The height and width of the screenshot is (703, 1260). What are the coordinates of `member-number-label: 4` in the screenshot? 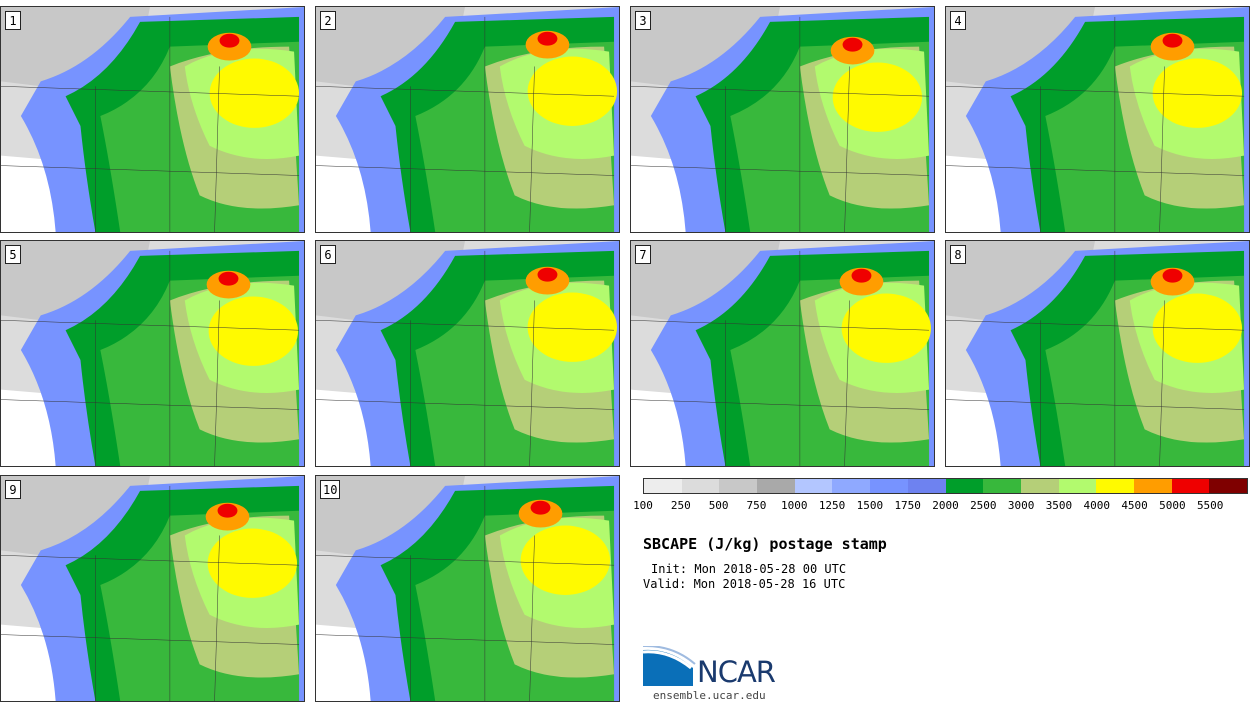 It's located at (958, 20).